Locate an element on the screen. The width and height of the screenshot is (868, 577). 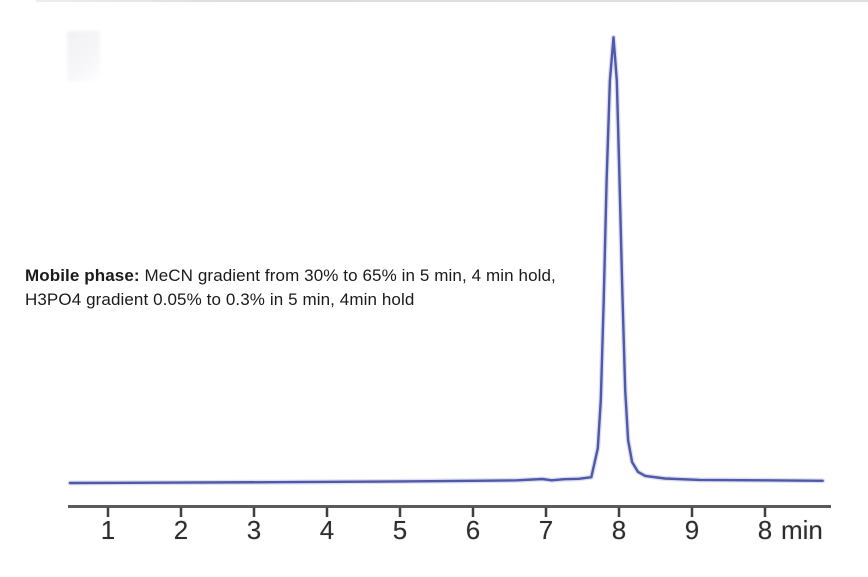
x-axis-unit-label: min is located at coordinates (802, 530).